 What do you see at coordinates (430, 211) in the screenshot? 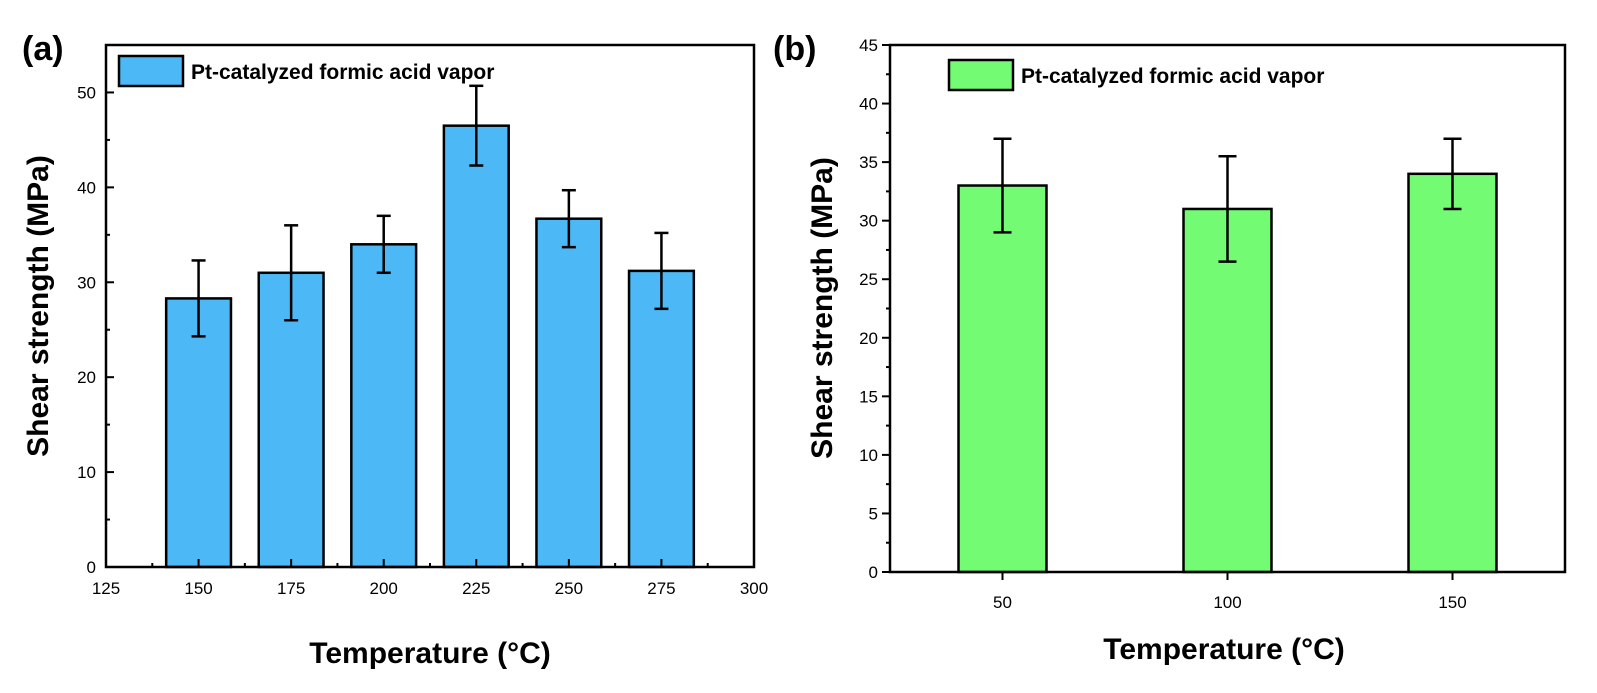
I see `panel-a-error-bars` at bounding box center [430, 211].